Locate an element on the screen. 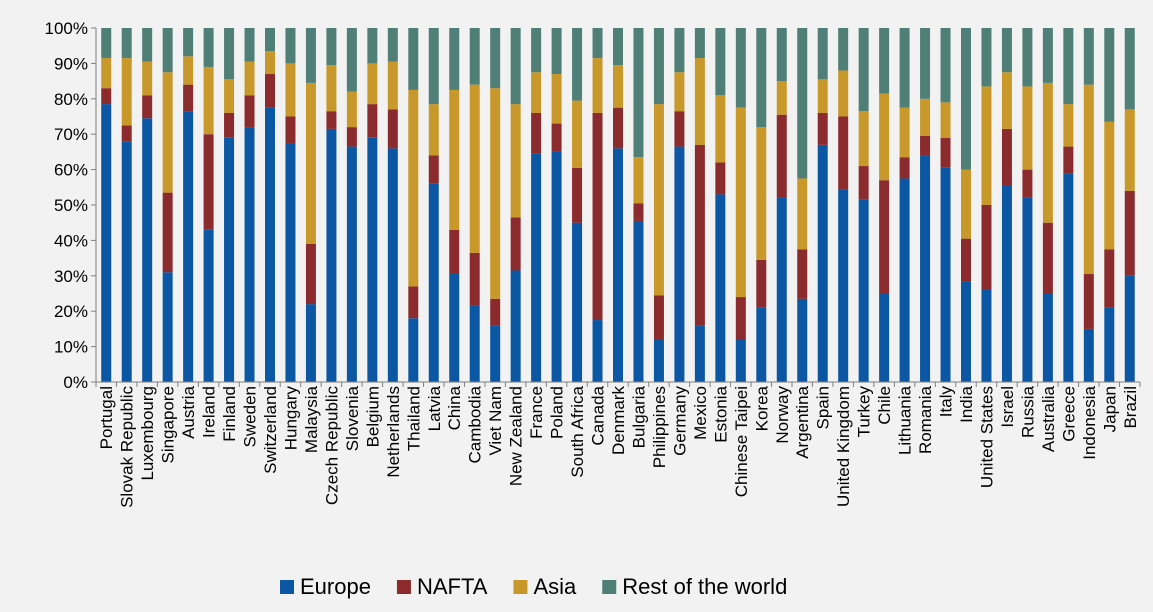  x-tick-label: Australia is located at coordinates (1048, 418).